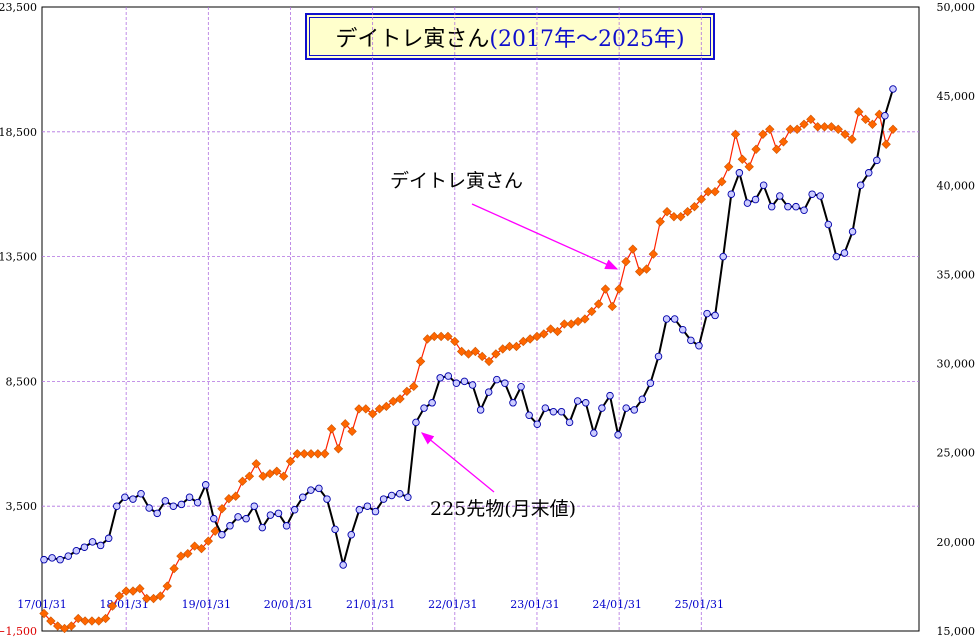  Describe the element at coordinates (699, 604) in the screenshot. I see `x-tick-label: 25/01/31` at that location.